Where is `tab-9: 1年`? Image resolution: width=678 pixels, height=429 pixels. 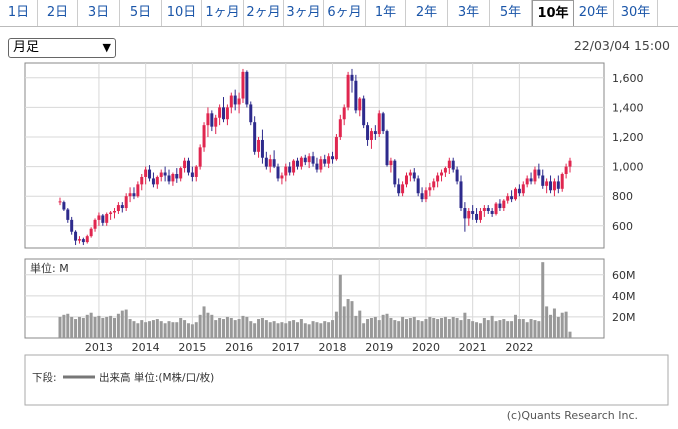
tab-9: 1年 is located at coordinates (386, 13).